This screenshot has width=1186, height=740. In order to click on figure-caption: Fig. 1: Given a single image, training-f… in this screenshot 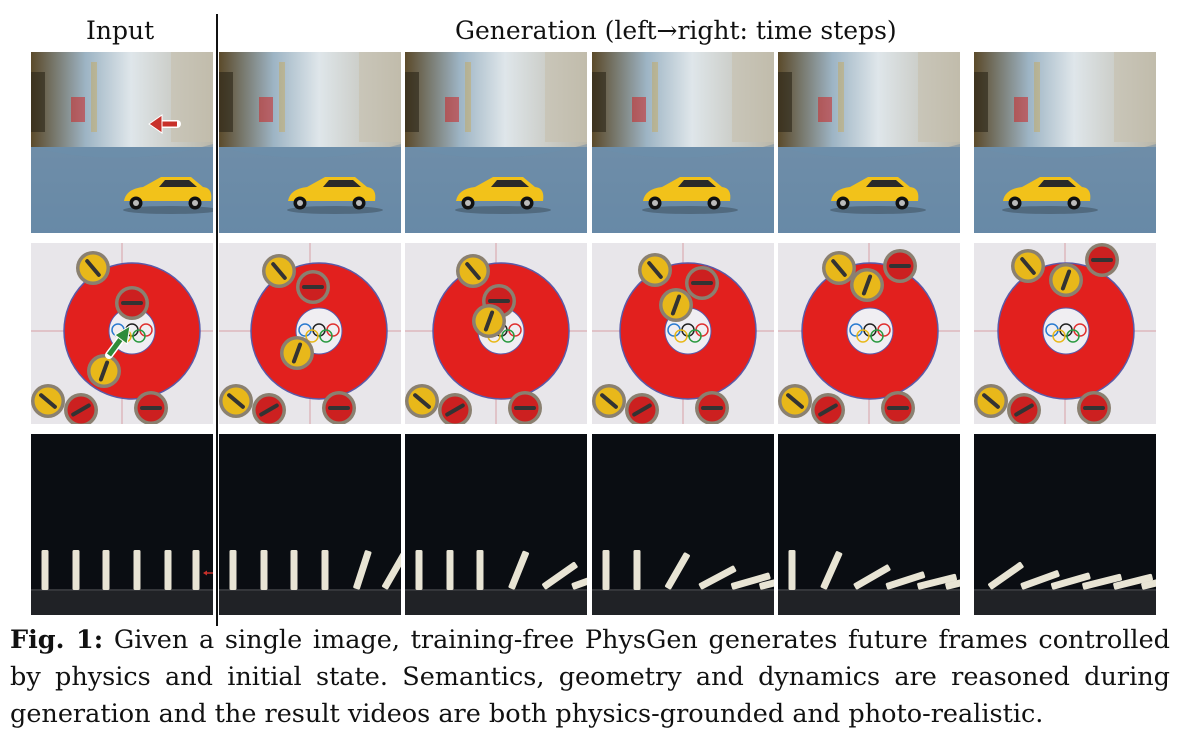, I will do `click(590, 677)`.